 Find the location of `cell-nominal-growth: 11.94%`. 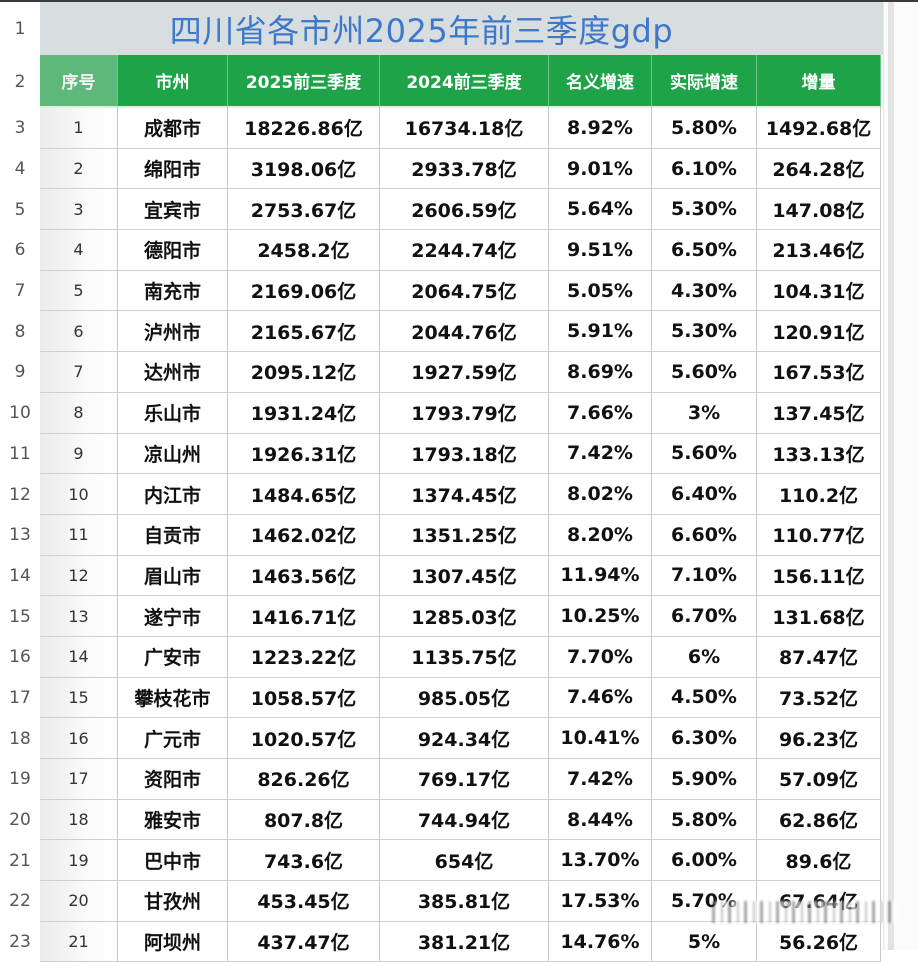

cell-nominal-growth: 11.94% is located at coordinates (600, 576).